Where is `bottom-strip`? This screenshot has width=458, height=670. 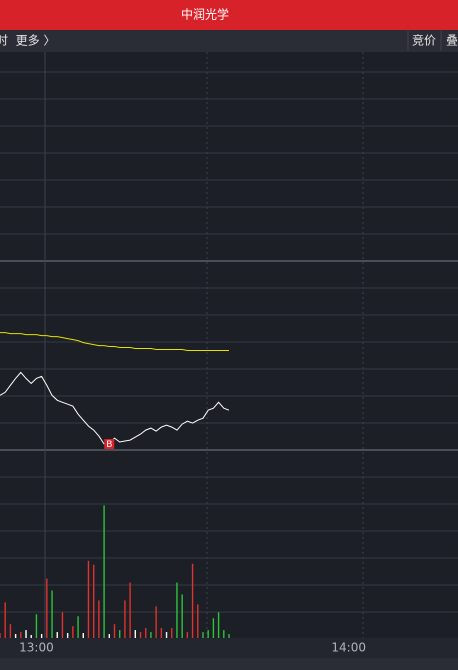
bottom-strip is located at coordinates (229, 664).